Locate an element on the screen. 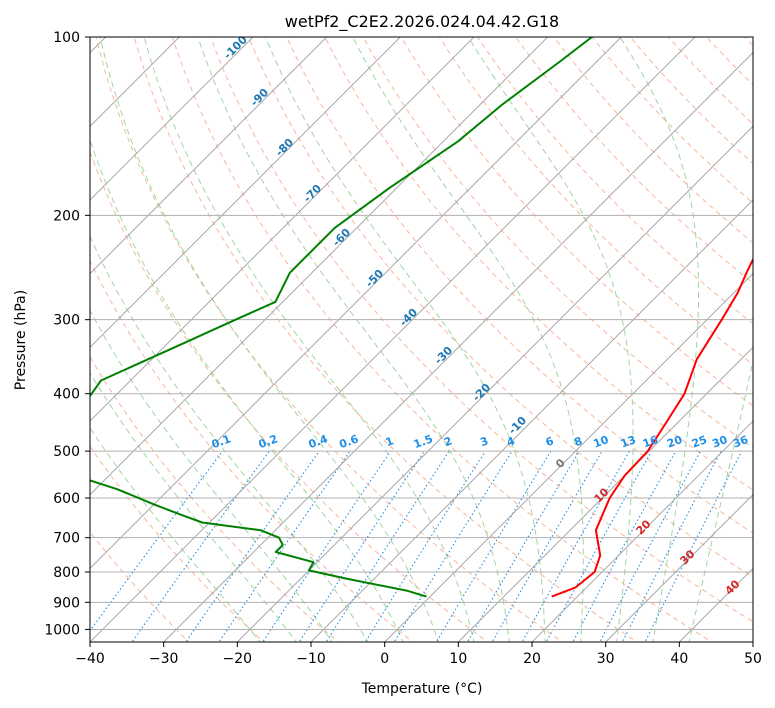 The image size is (775, 708). mixing-ratio-labels: 0.1 0.2 0.4 0.6 1 1.5 2 3 4 6 8 10 13 16 20 25 30 36 is located at coordinates (480, 441).